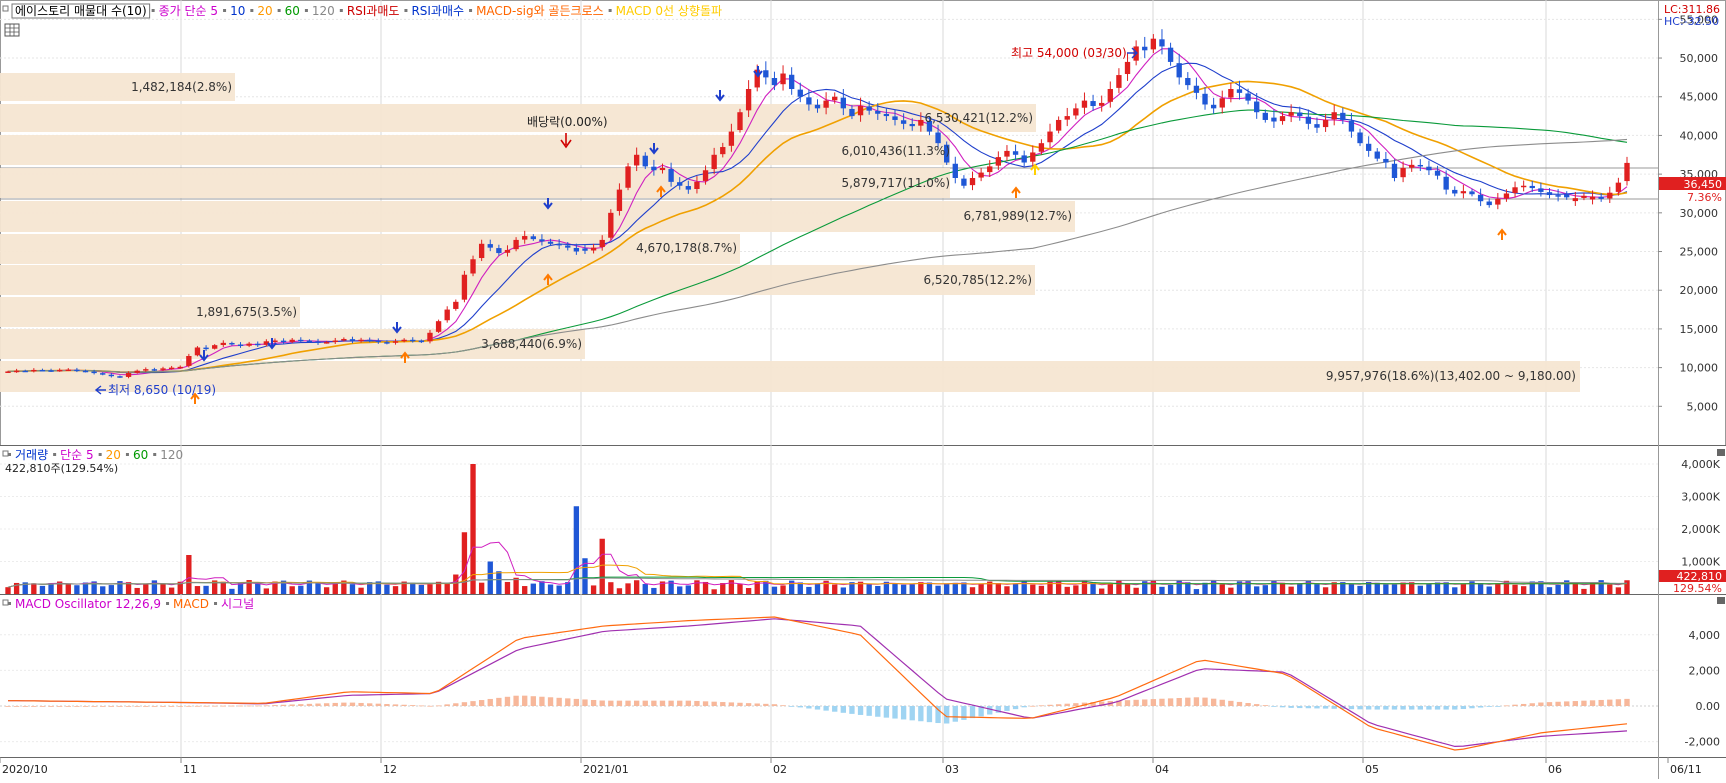 This screenshot has height=783, width=1726. What do you see at coordinates (323, 11) in the screenshot?
I see `price-legend-item: 120` at bounding box center [323, 11].